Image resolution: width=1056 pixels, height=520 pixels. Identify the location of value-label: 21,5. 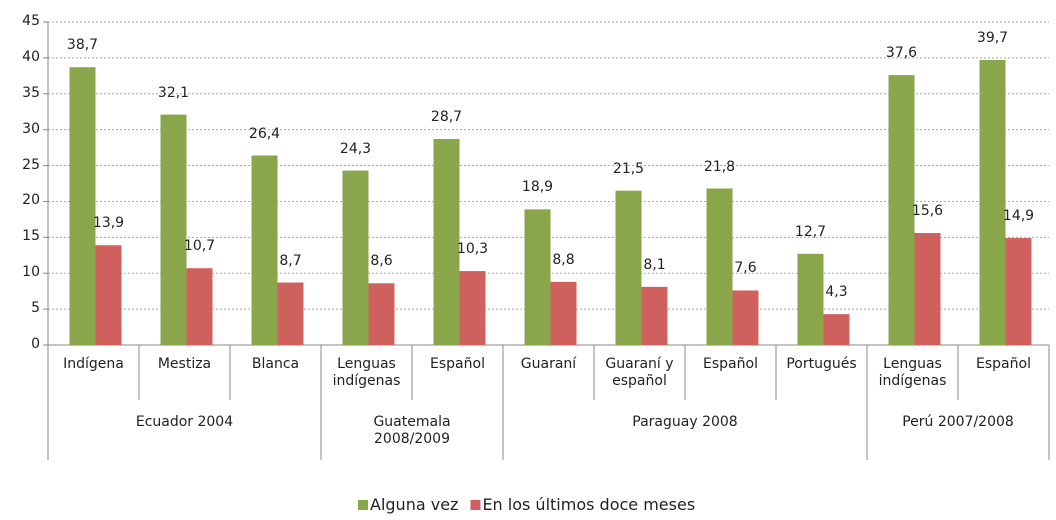
(628, 168).